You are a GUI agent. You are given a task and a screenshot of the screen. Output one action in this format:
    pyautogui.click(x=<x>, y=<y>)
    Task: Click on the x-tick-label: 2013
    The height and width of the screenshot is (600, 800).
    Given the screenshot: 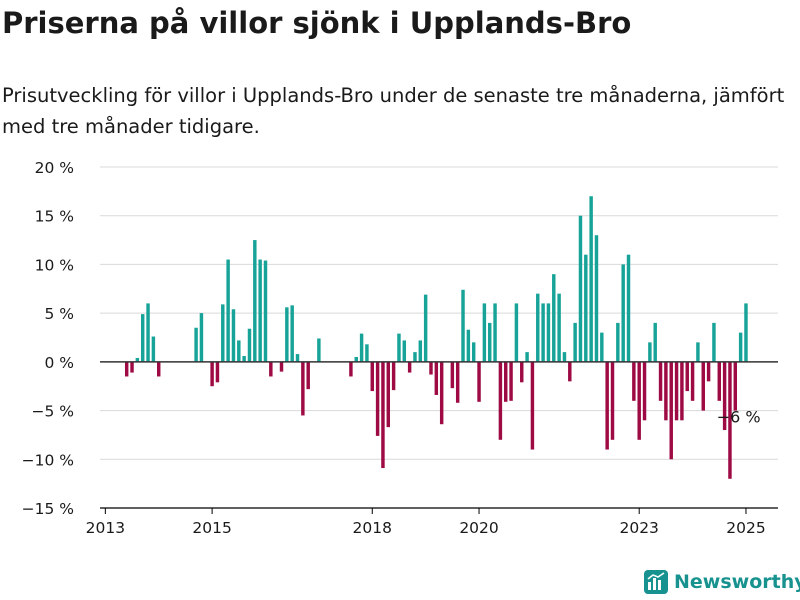 What is the action you would take?
    pyautogui.click(x=105, y=528)
    